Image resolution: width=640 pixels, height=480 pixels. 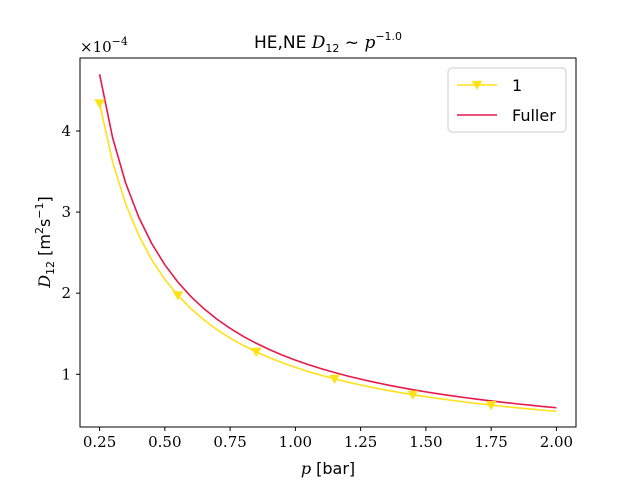 I want to click on y-axis-label: D12 [m2s−1], so click(x=45, y=242).